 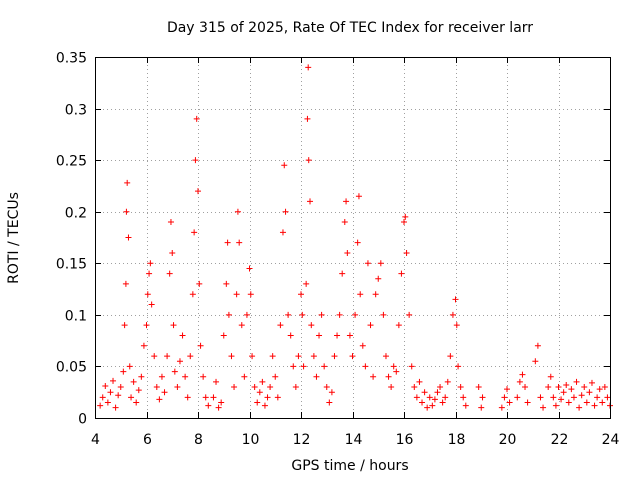 I want to click on y-tick-label: 0.15, so click(x=71, y=265).